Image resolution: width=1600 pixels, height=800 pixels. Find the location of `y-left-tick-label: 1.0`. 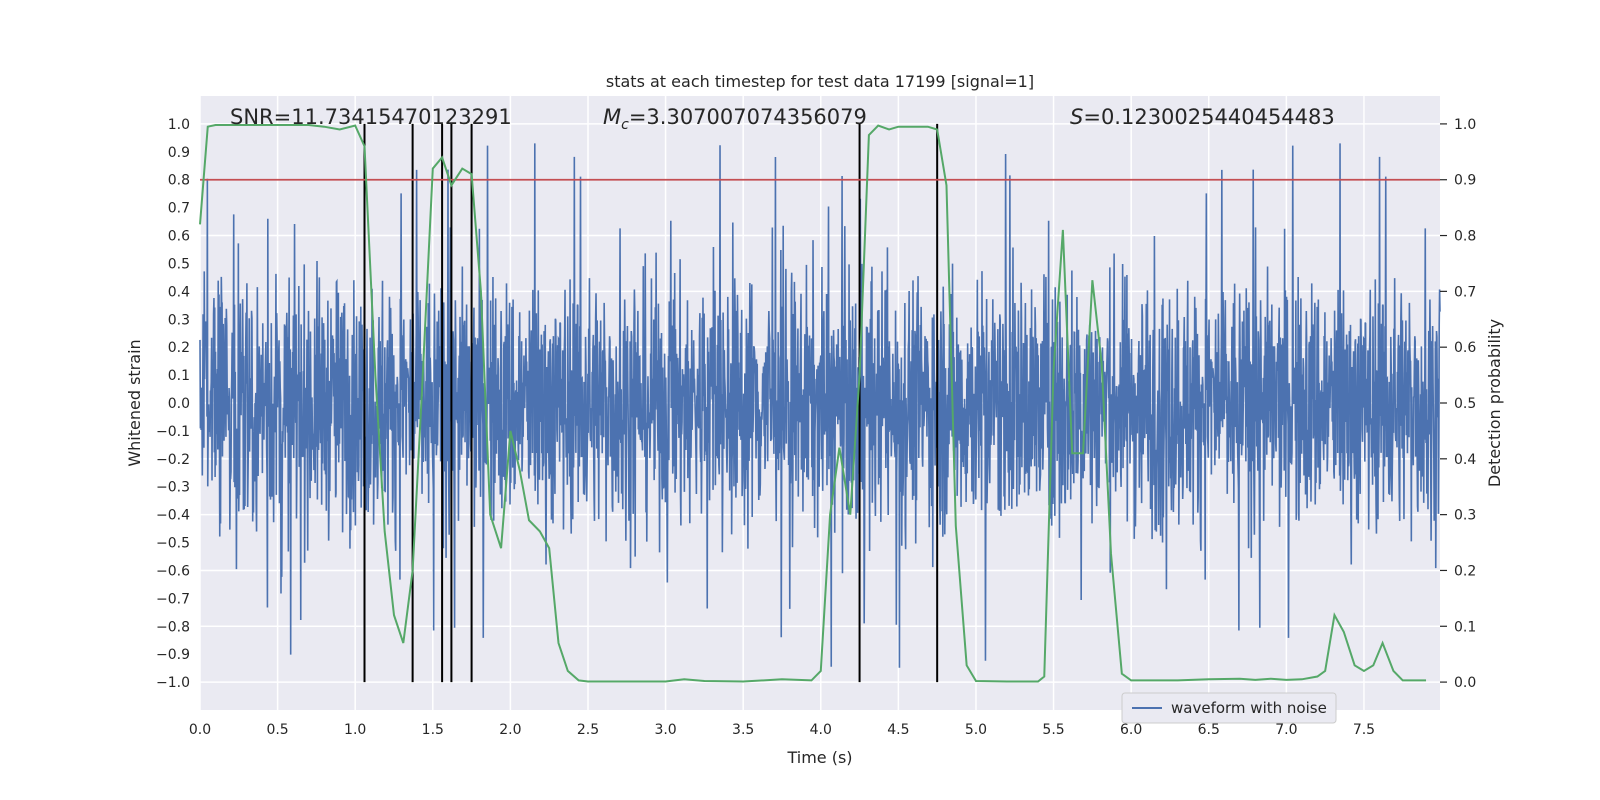

y-left-tick-label: 1.0 is located at coordinates (179, 125).